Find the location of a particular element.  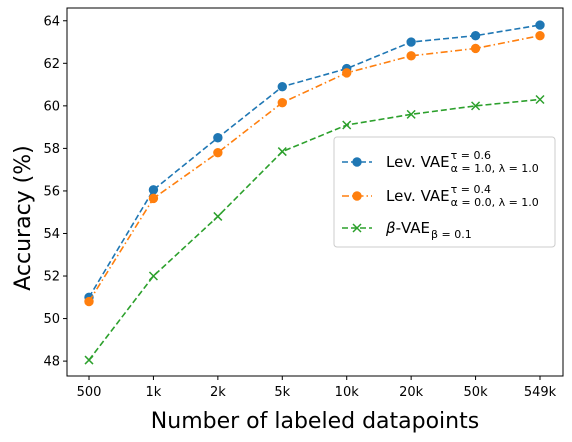

legend-entry-3: β-VAE β = 0.1 is located at coordinates (407, 230).